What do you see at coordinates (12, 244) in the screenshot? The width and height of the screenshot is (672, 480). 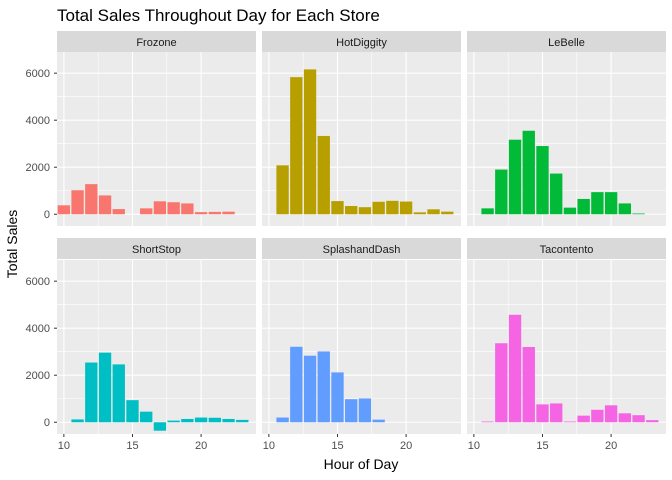 I see `y-axis-title: Total Sales` at bounding box center [12, 244].